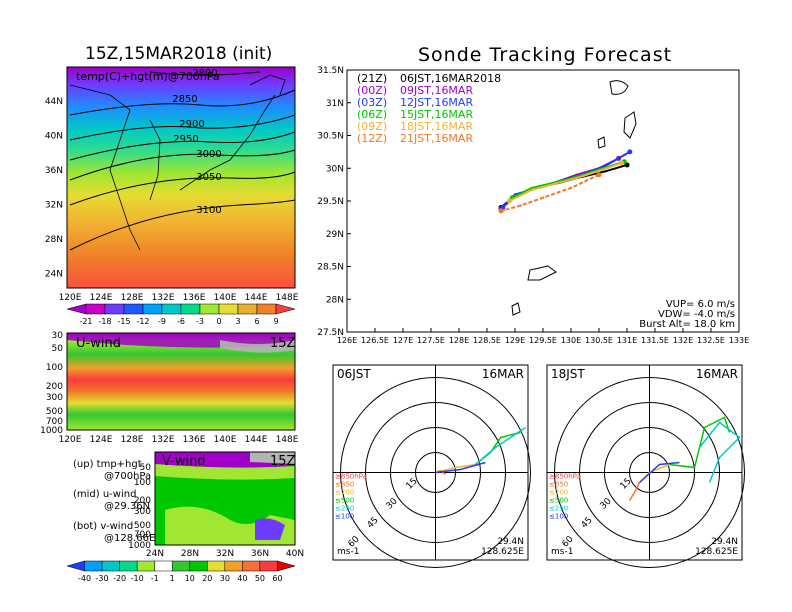 The width and height of the screenshot is (792, 612). Describe the element at coordinates (181, 309) in the screenshot. I see `temperature-colorbar` at that location.